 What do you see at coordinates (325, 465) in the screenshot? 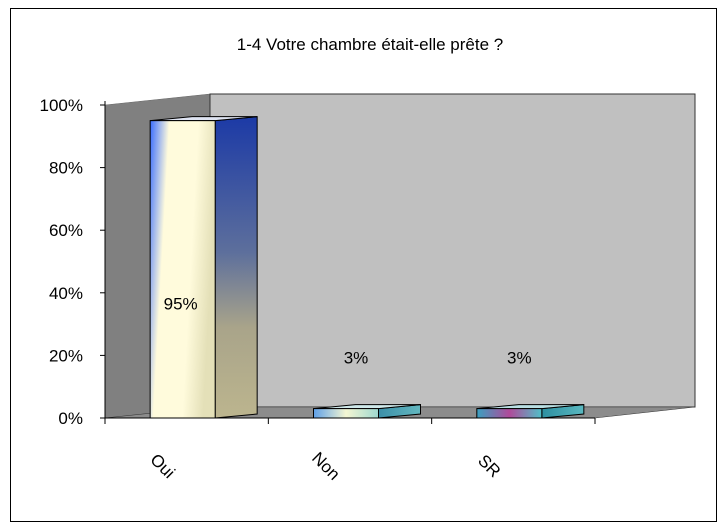
I see `x-tick-label: Non` at bounding box center [325, 465].